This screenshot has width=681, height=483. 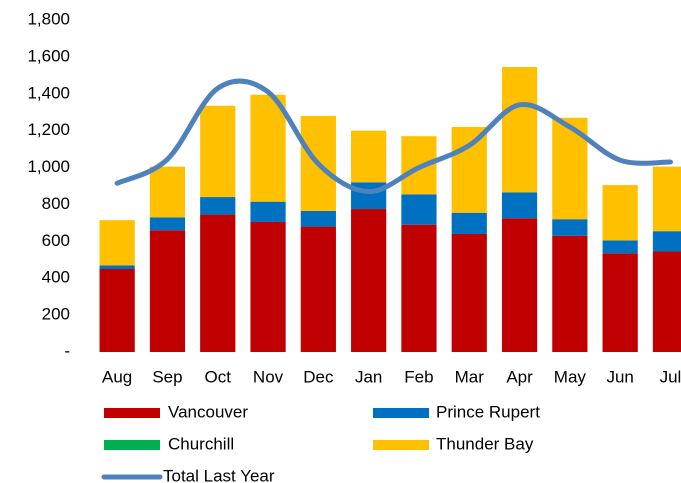 I want to click on x-tick-label: Jan, so click(x=368, y=376).